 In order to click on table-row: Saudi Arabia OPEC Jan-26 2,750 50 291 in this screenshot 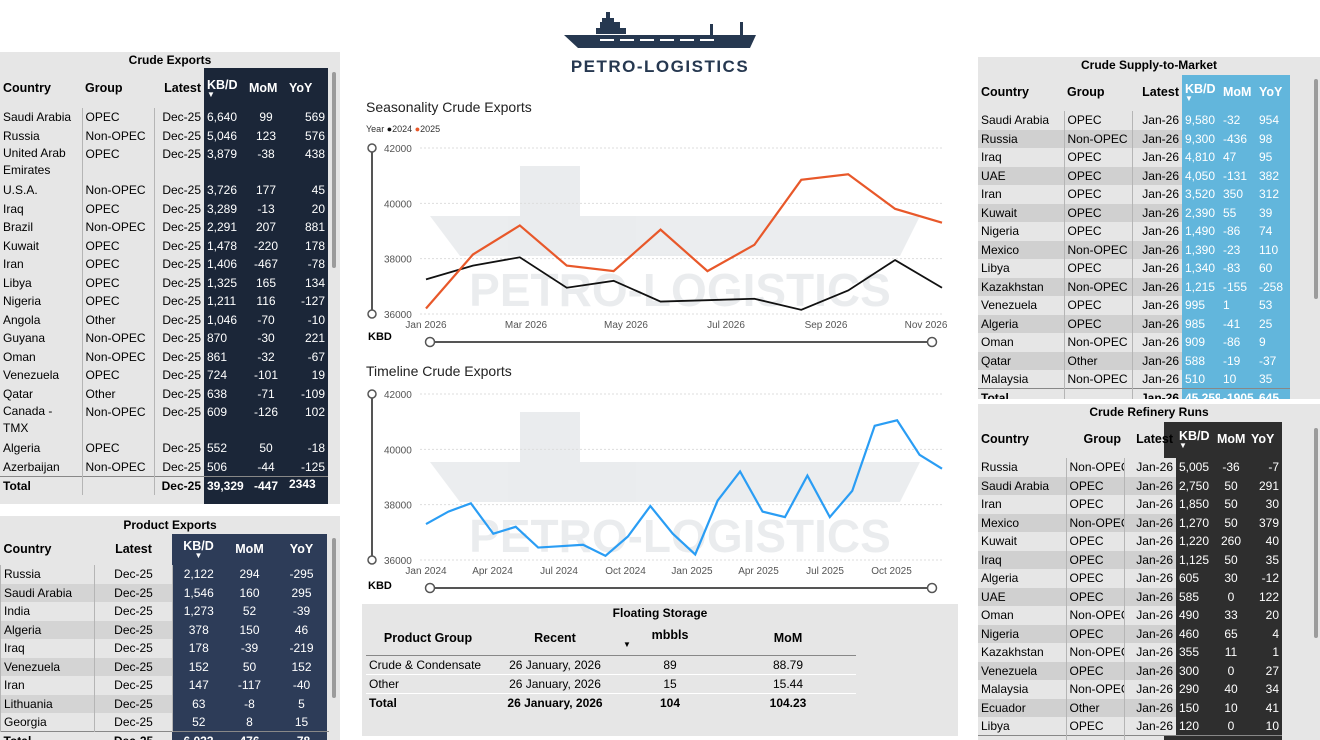, I will do `click(1130, 485)`.